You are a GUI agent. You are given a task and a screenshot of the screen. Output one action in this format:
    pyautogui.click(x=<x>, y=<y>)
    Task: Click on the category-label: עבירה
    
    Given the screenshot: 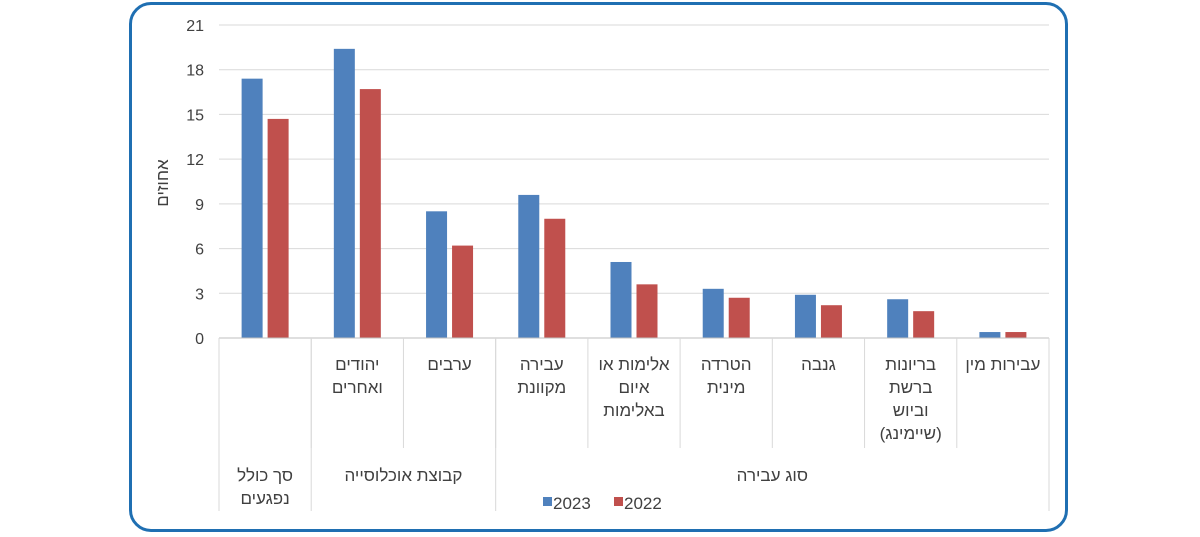 What is the action you would take?
    pyautogui.click(x=542, y=364)
    